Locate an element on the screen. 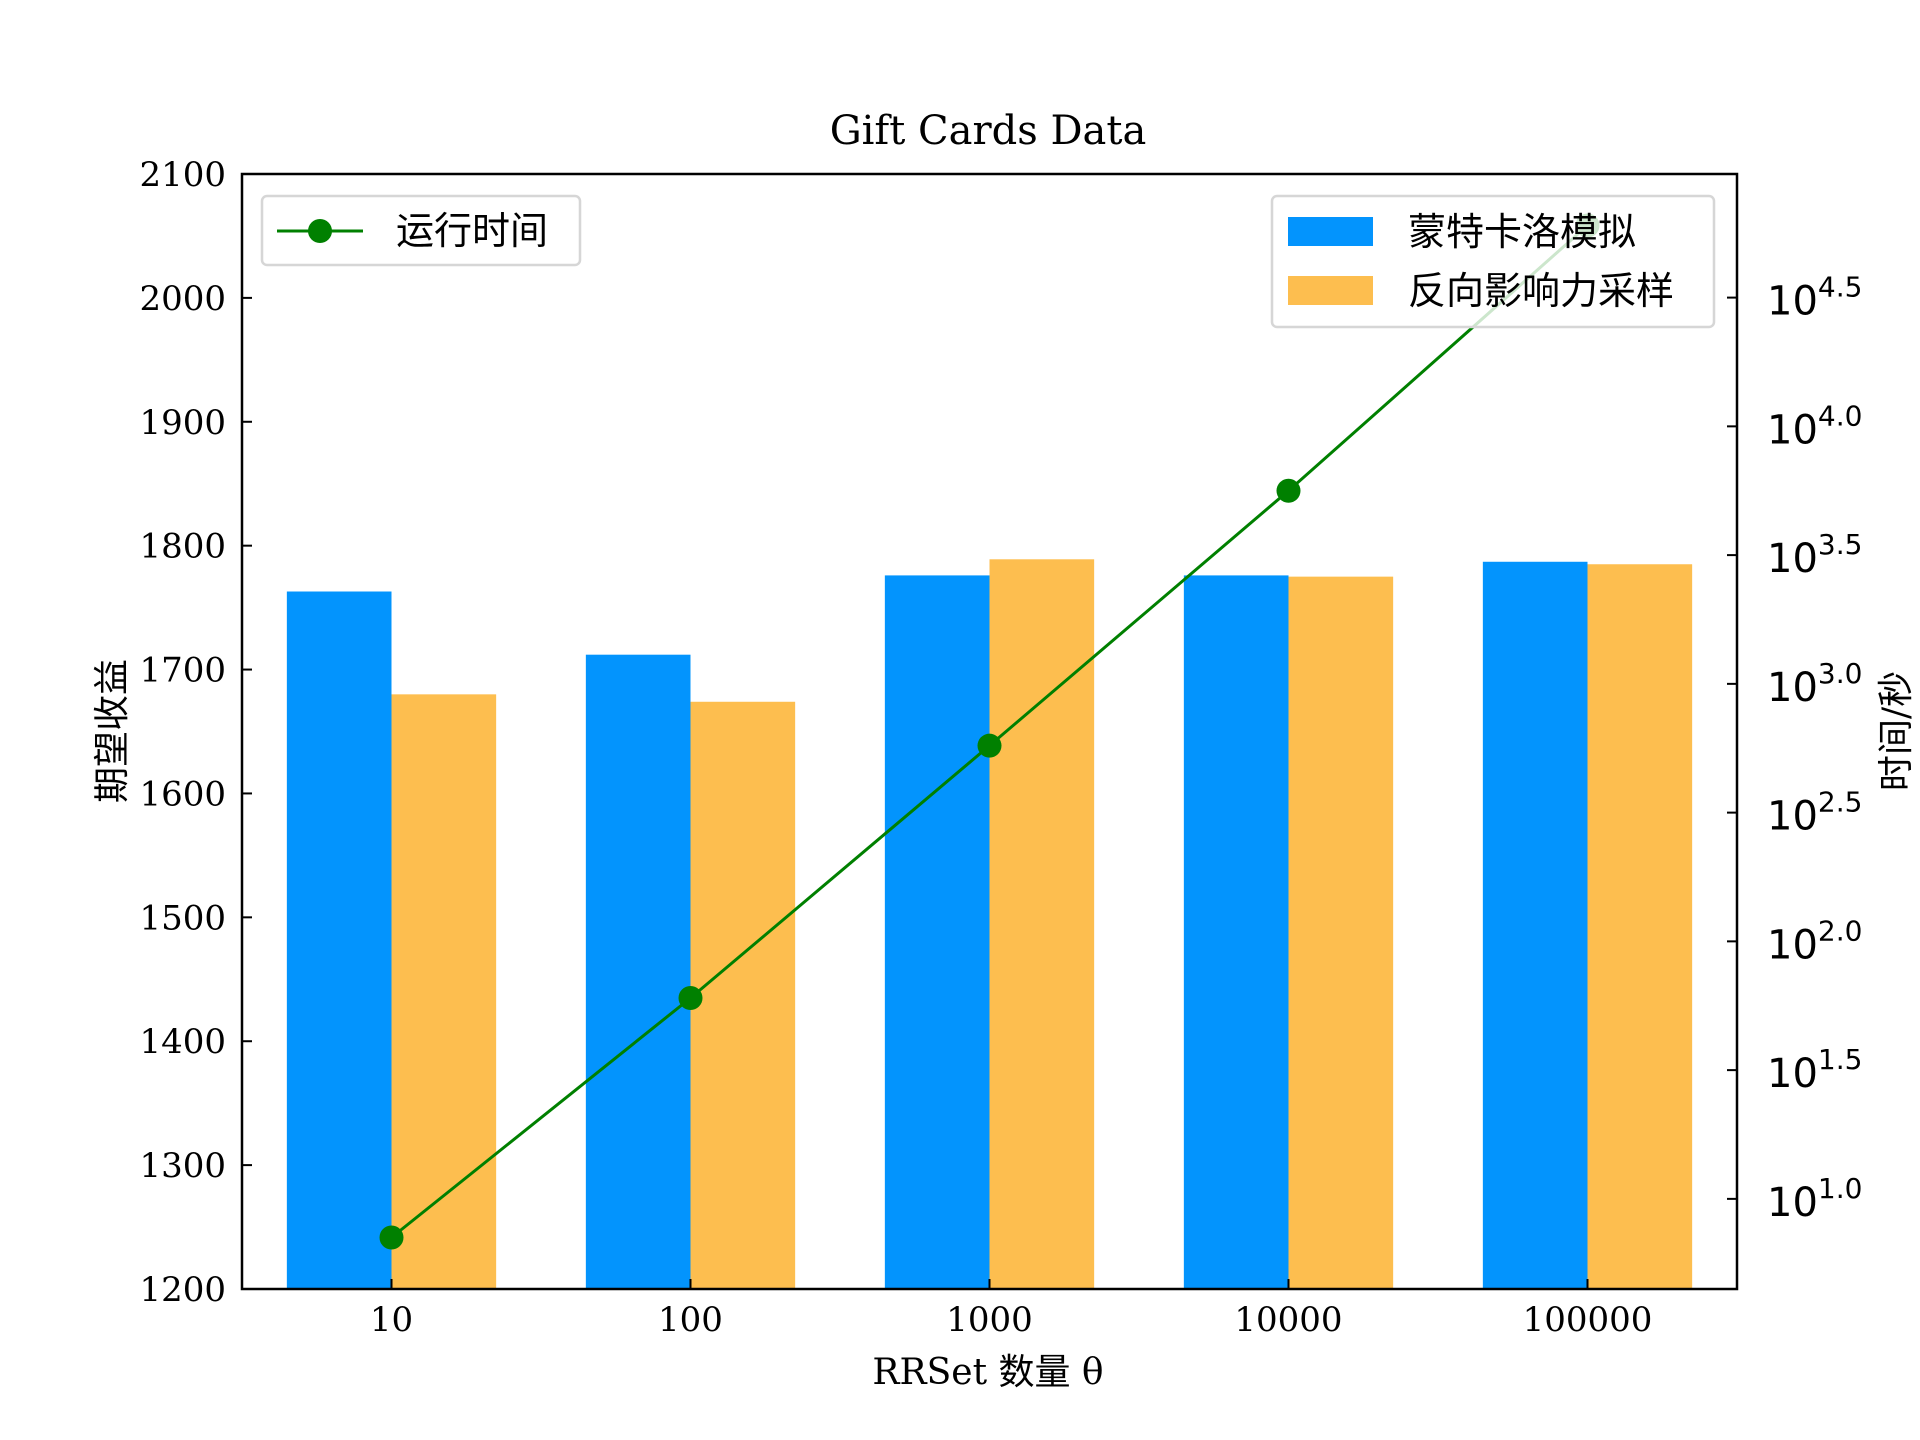 Image resolution: width=1920 pixels, height=1440 pixels. legend-left: 运行时间 is located at coordinates (421, 230).